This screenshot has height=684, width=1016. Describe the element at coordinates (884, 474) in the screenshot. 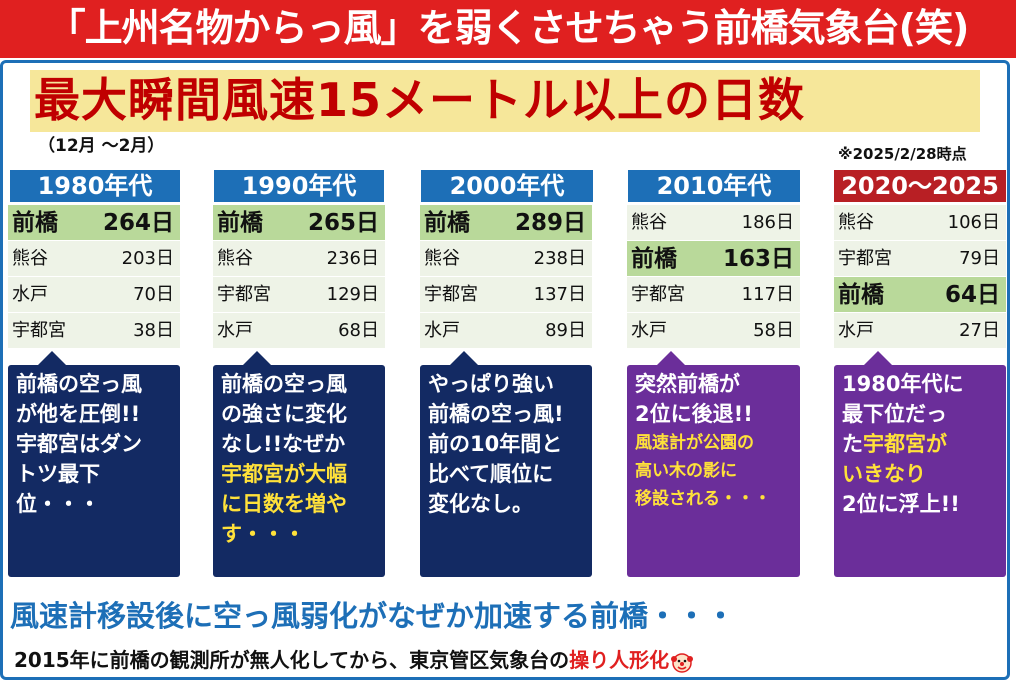

I see `comment-highlight: いきなり` at that location.